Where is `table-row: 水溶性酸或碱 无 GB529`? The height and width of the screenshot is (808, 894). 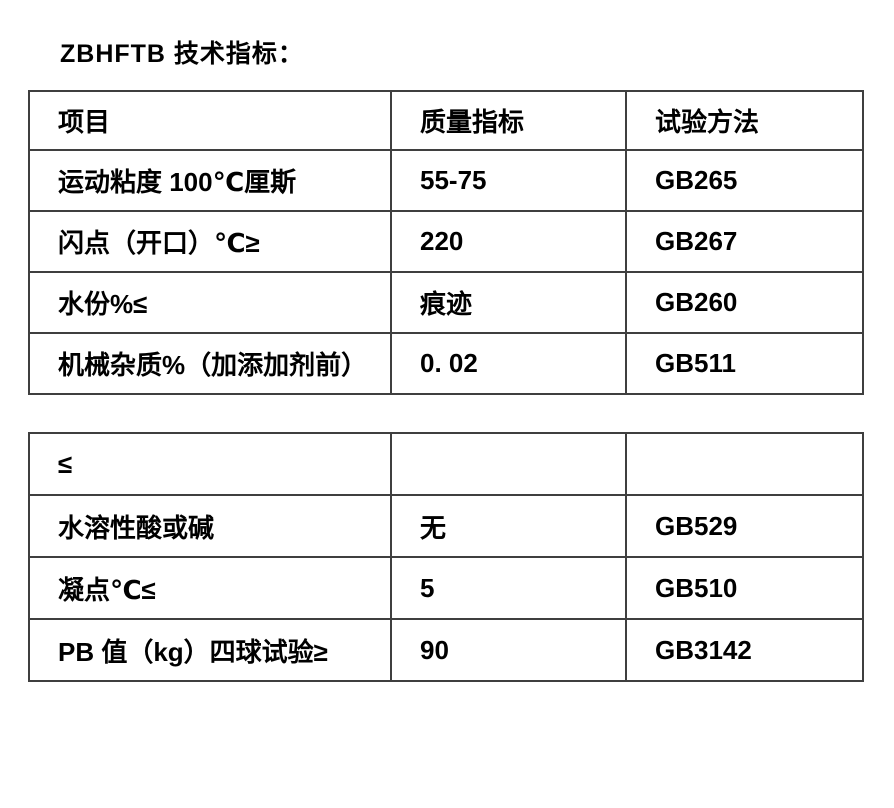 table-row: 水溶性酸或碱 无 GB529 is located at coordinates (446, 526).